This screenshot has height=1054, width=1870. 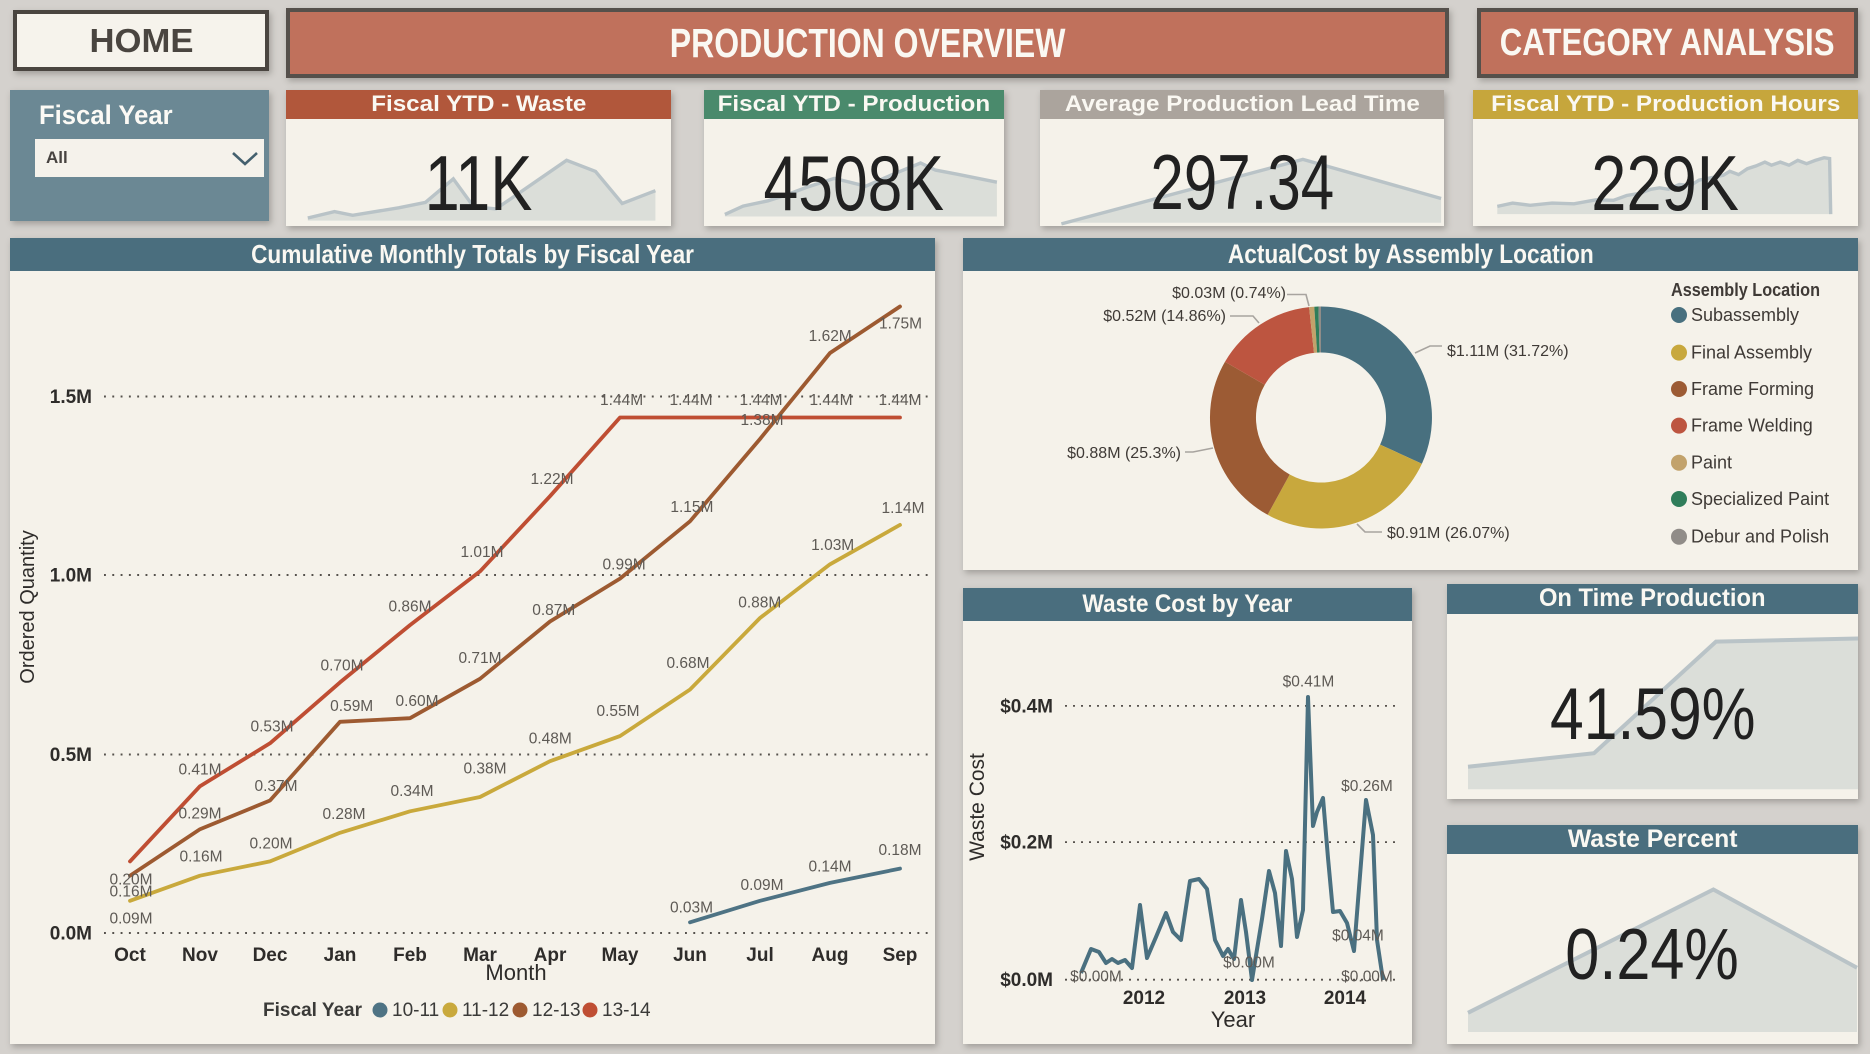 I want to click on svg-text: 0.88M, so click(x=759, y=602).